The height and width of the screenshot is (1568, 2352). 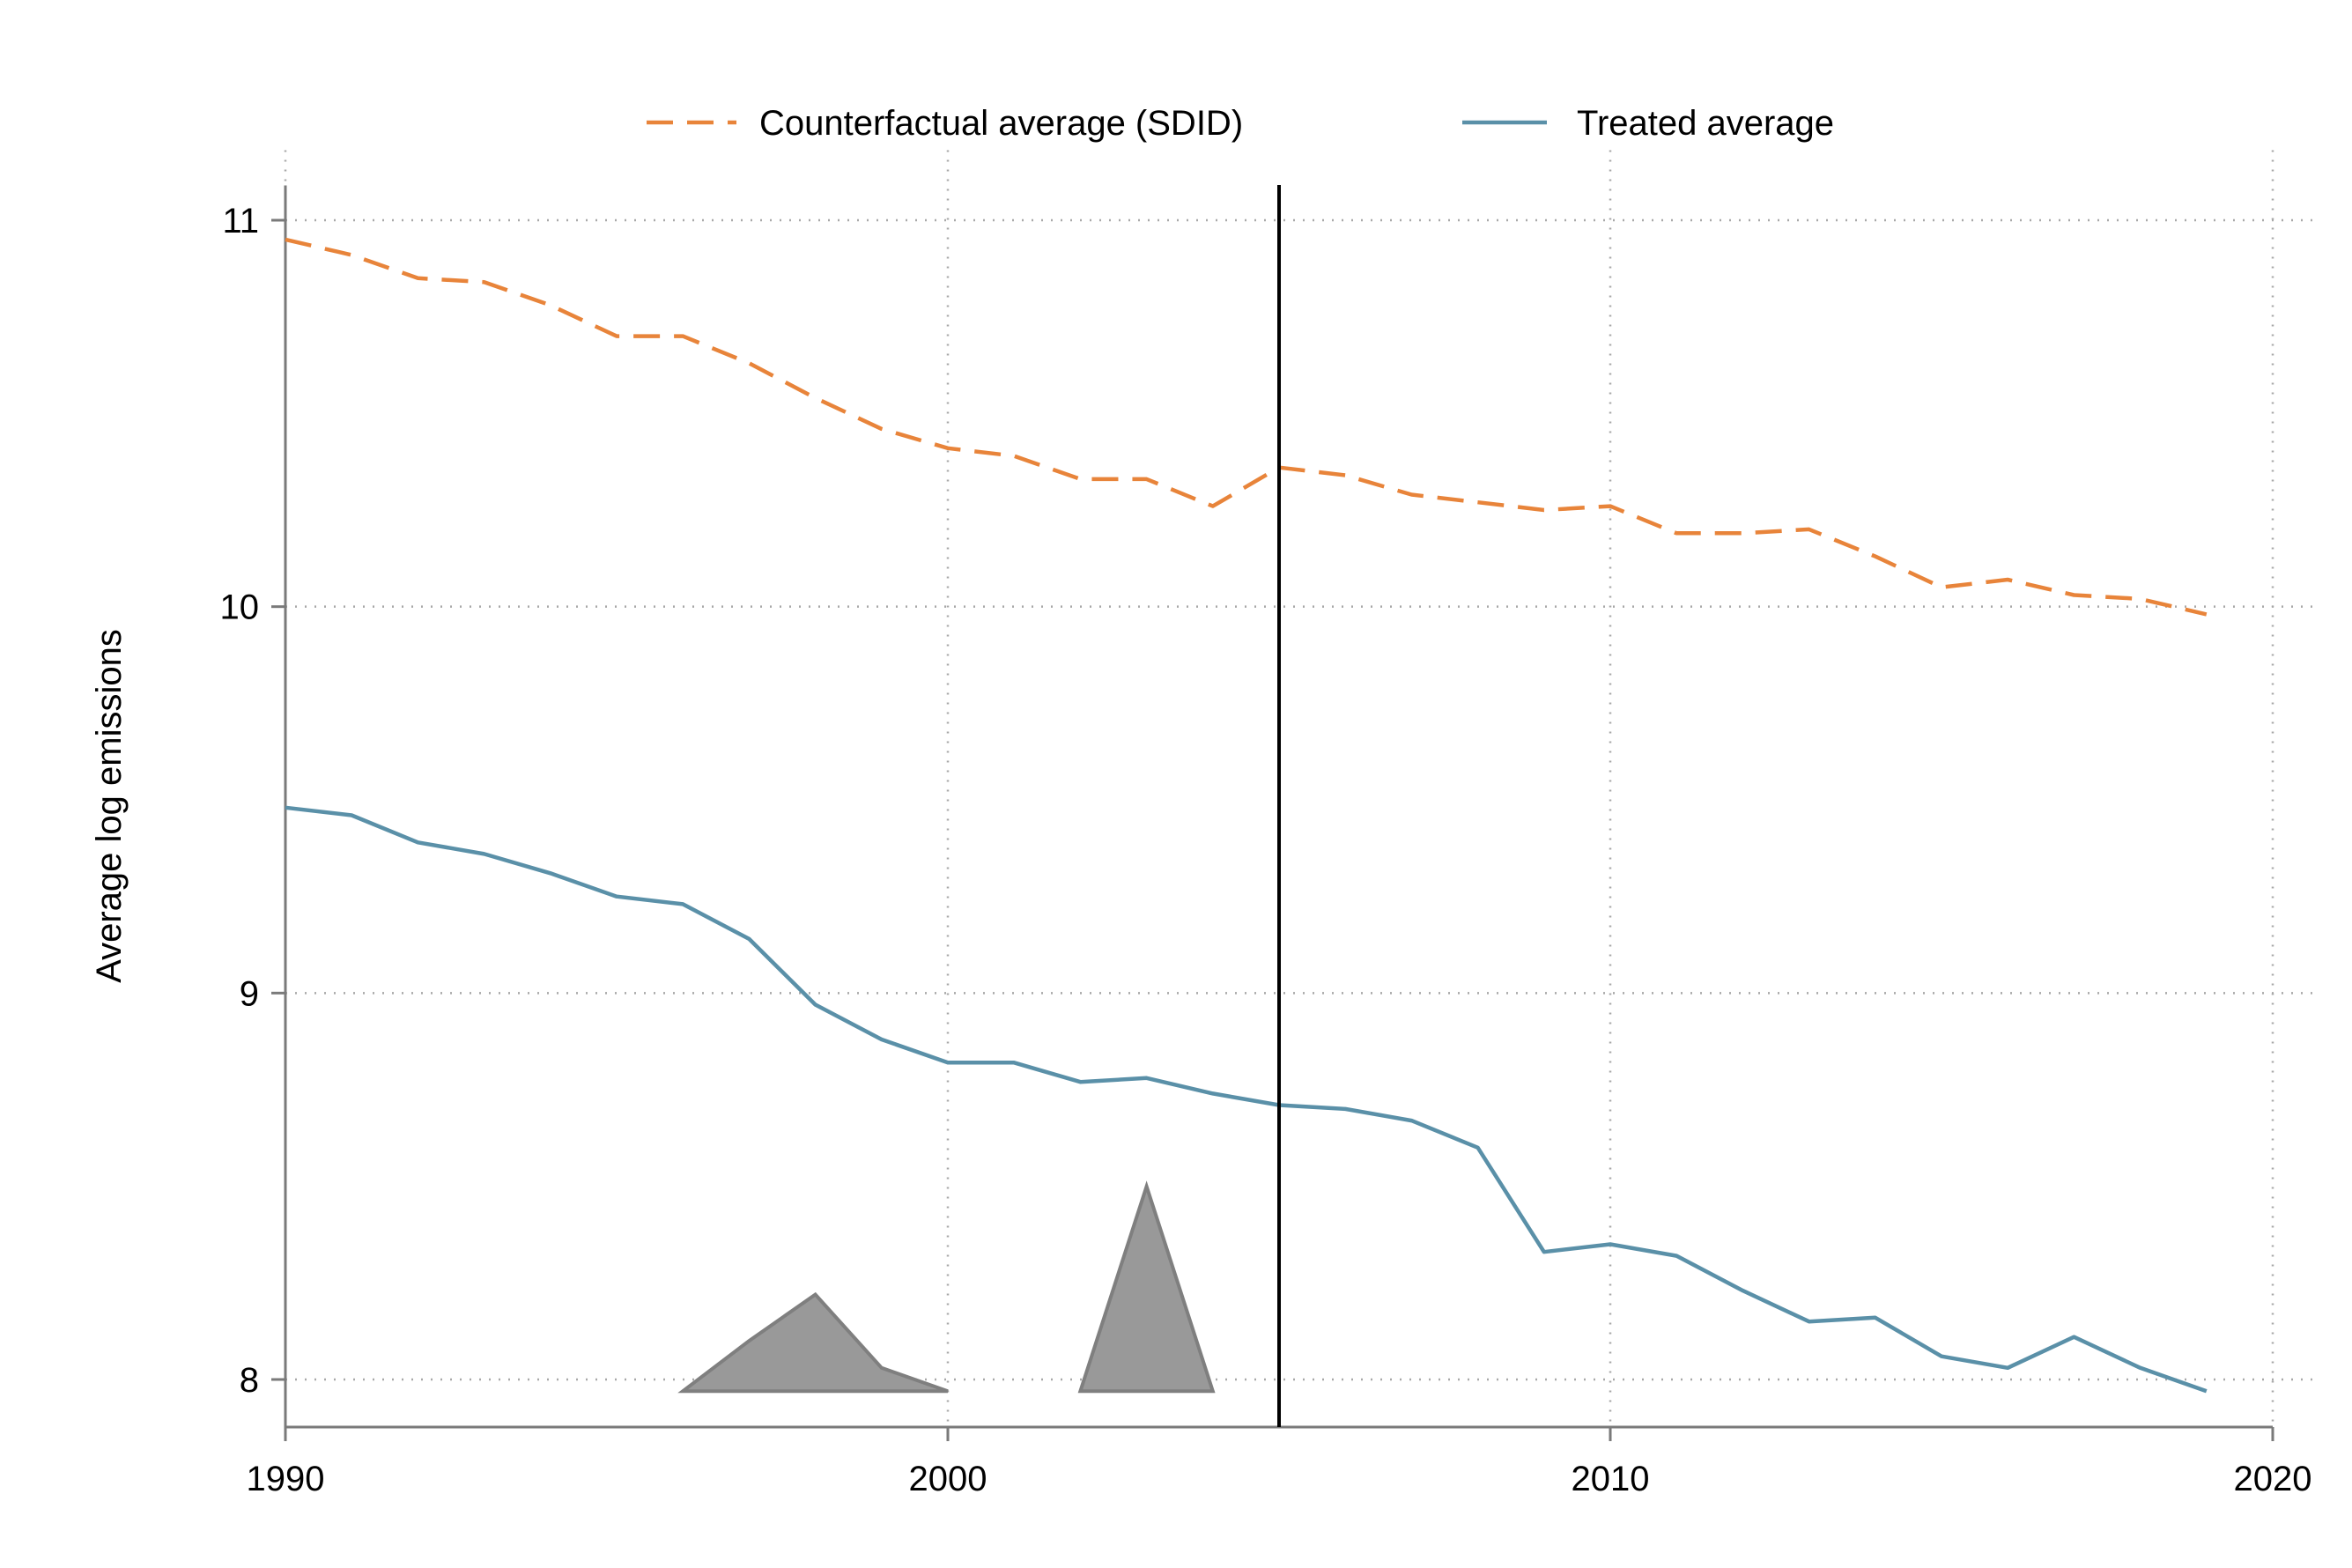 I want to click on y-tick-label: 8, so click(x=249, y=1380).